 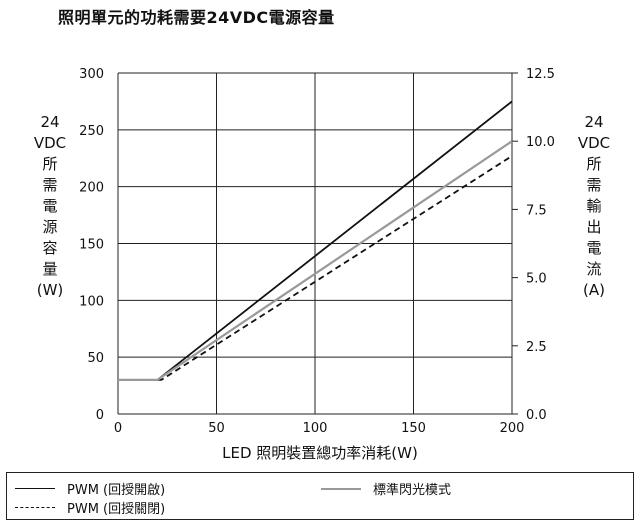 I want to click on legend-item-flash: 標準閃光模式, so click(x=386, y=488).